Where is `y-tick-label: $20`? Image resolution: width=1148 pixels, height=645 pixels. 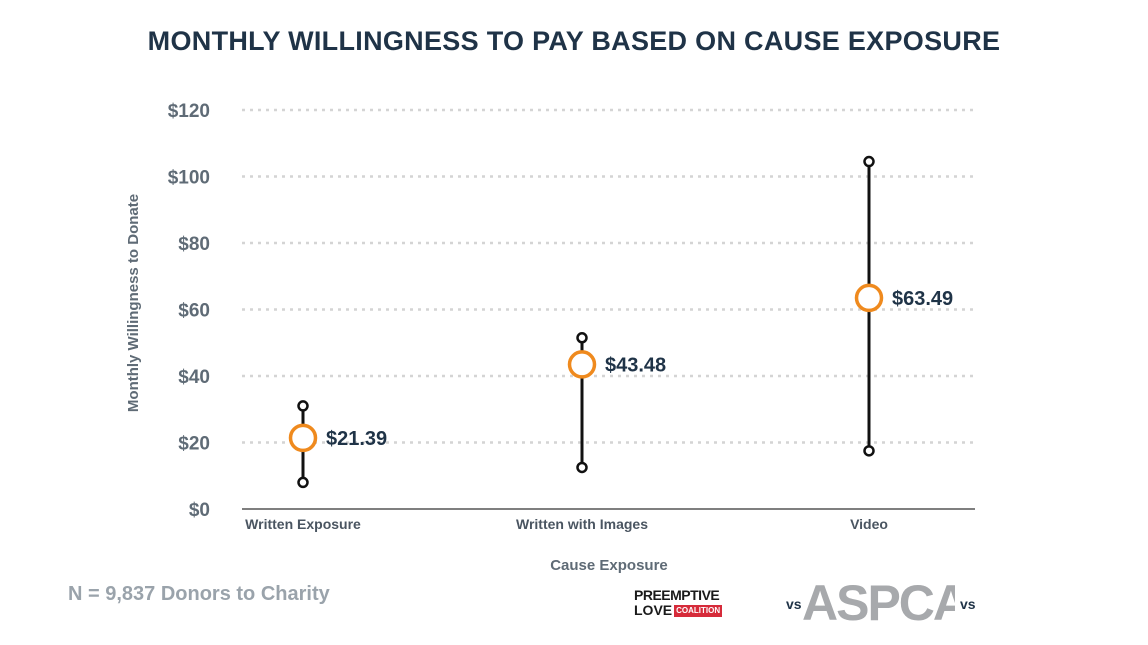 y-tick-label: $20 is located at coordinates (194, 444).